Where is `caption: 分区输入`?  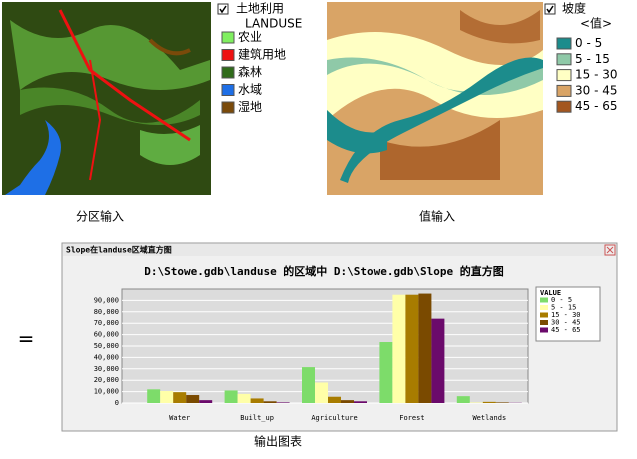
caption: 分区输入 is located at coordinates (100, 216).